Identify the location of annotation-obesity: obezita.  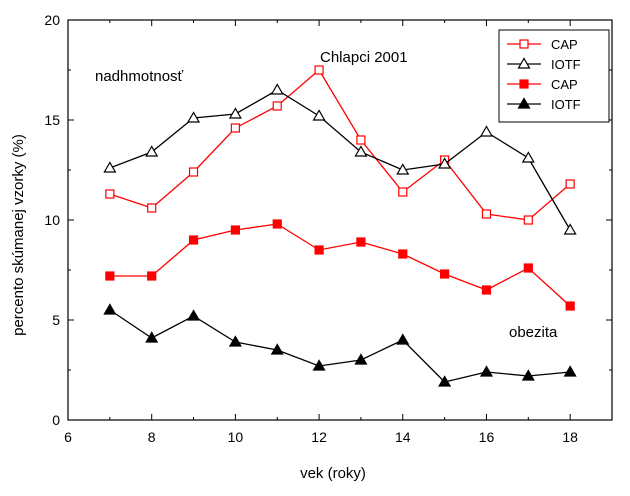
(533, 332).